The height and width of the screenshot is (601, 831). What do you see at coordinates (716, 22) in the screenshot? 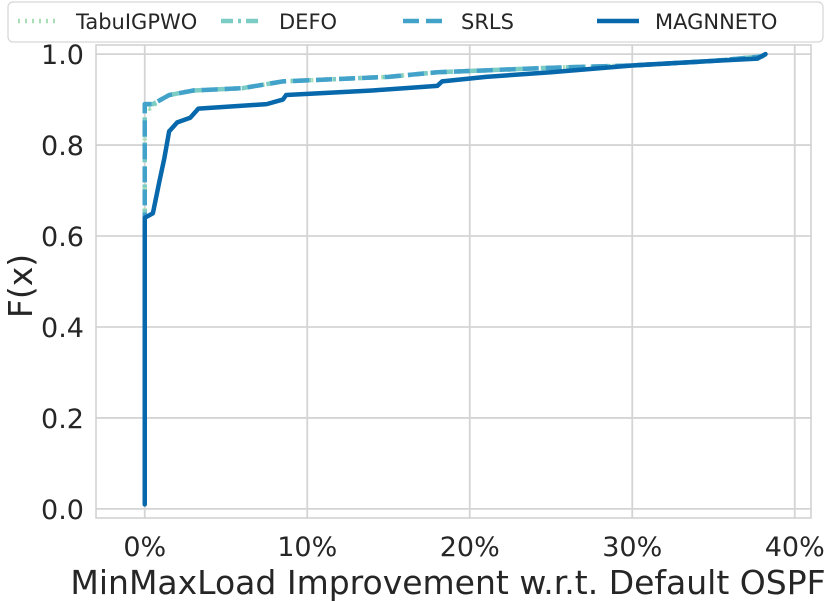
I see `legend-label: MAGNNETO` at bounding box center [716, 22].